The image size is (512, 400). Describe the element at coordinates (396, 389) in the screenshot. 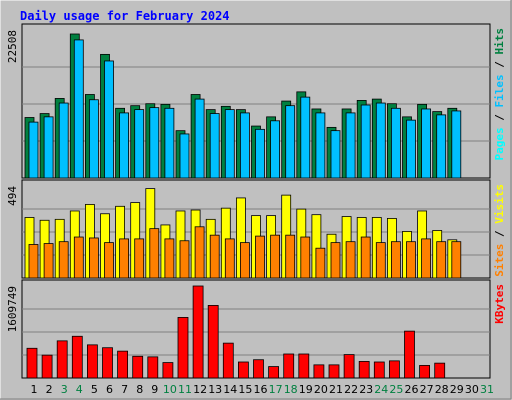

I see `x-tick-label: 25` at that location.